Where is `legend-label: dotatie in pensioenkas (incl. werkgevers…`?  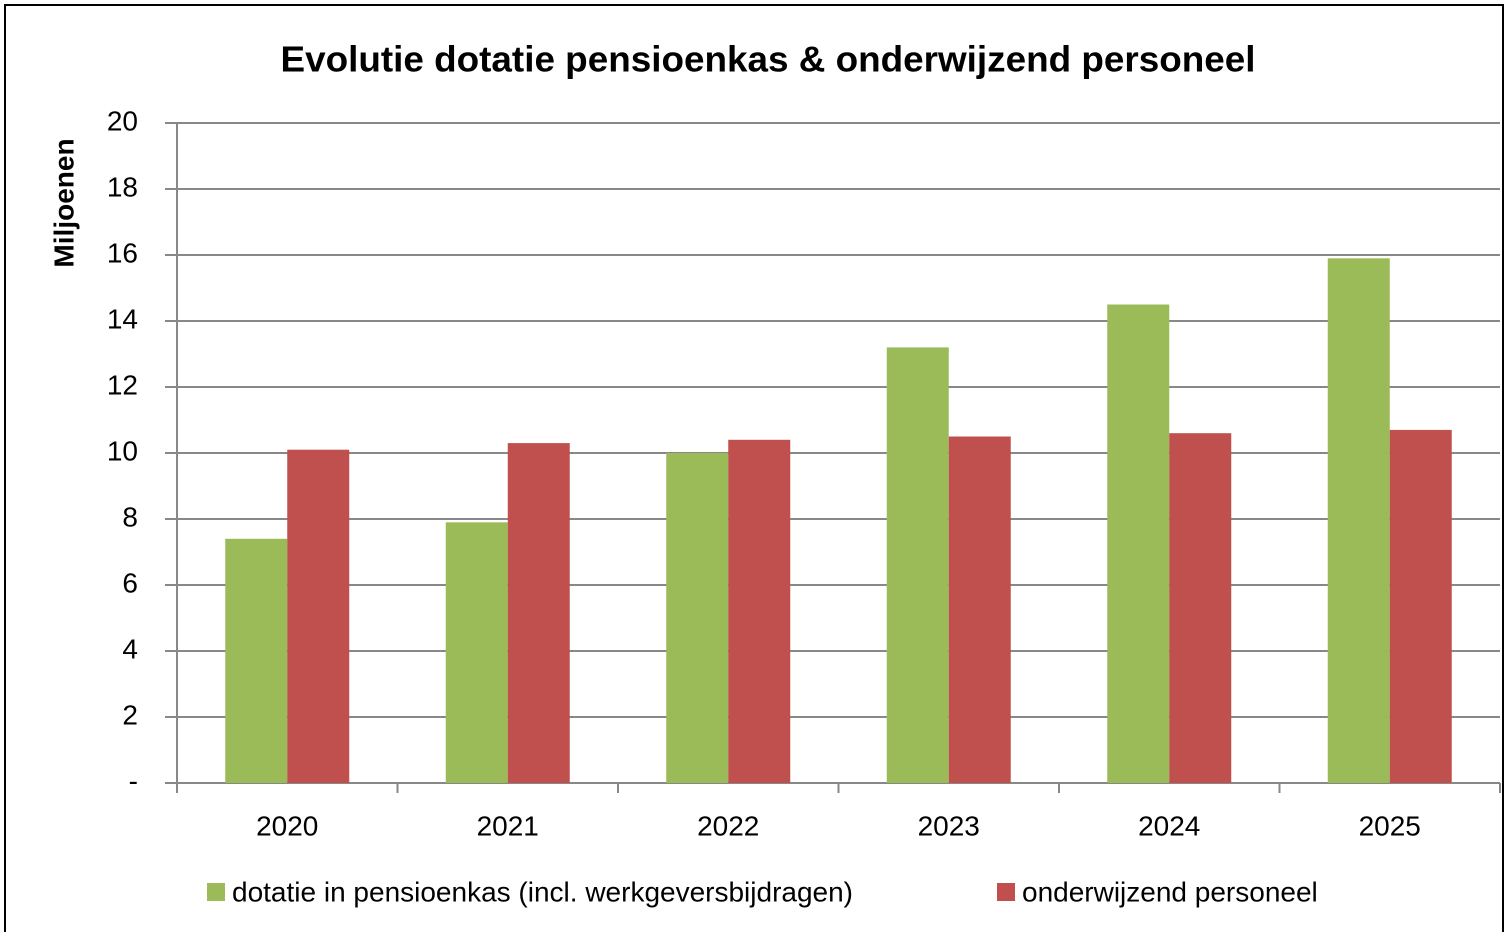 legend-label: dotatie in pensioenkas (incl. werkgevers… is located at coordinates (542, 891).